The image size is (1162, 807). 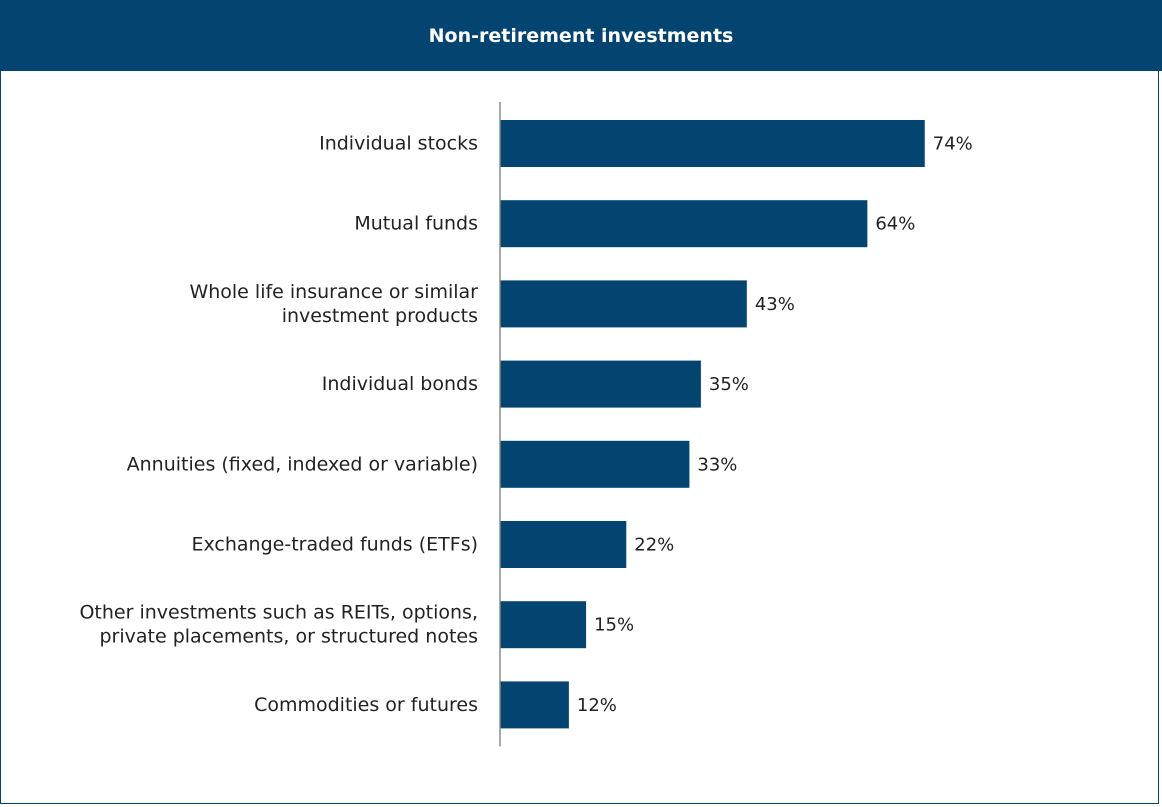 I want to click on chart-title-bar: Non-retirement investments, so click(x=581, y=35).